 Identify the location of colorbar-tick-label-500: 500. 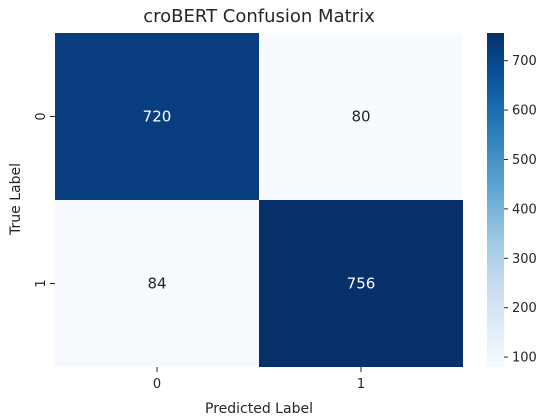
(524, 160).